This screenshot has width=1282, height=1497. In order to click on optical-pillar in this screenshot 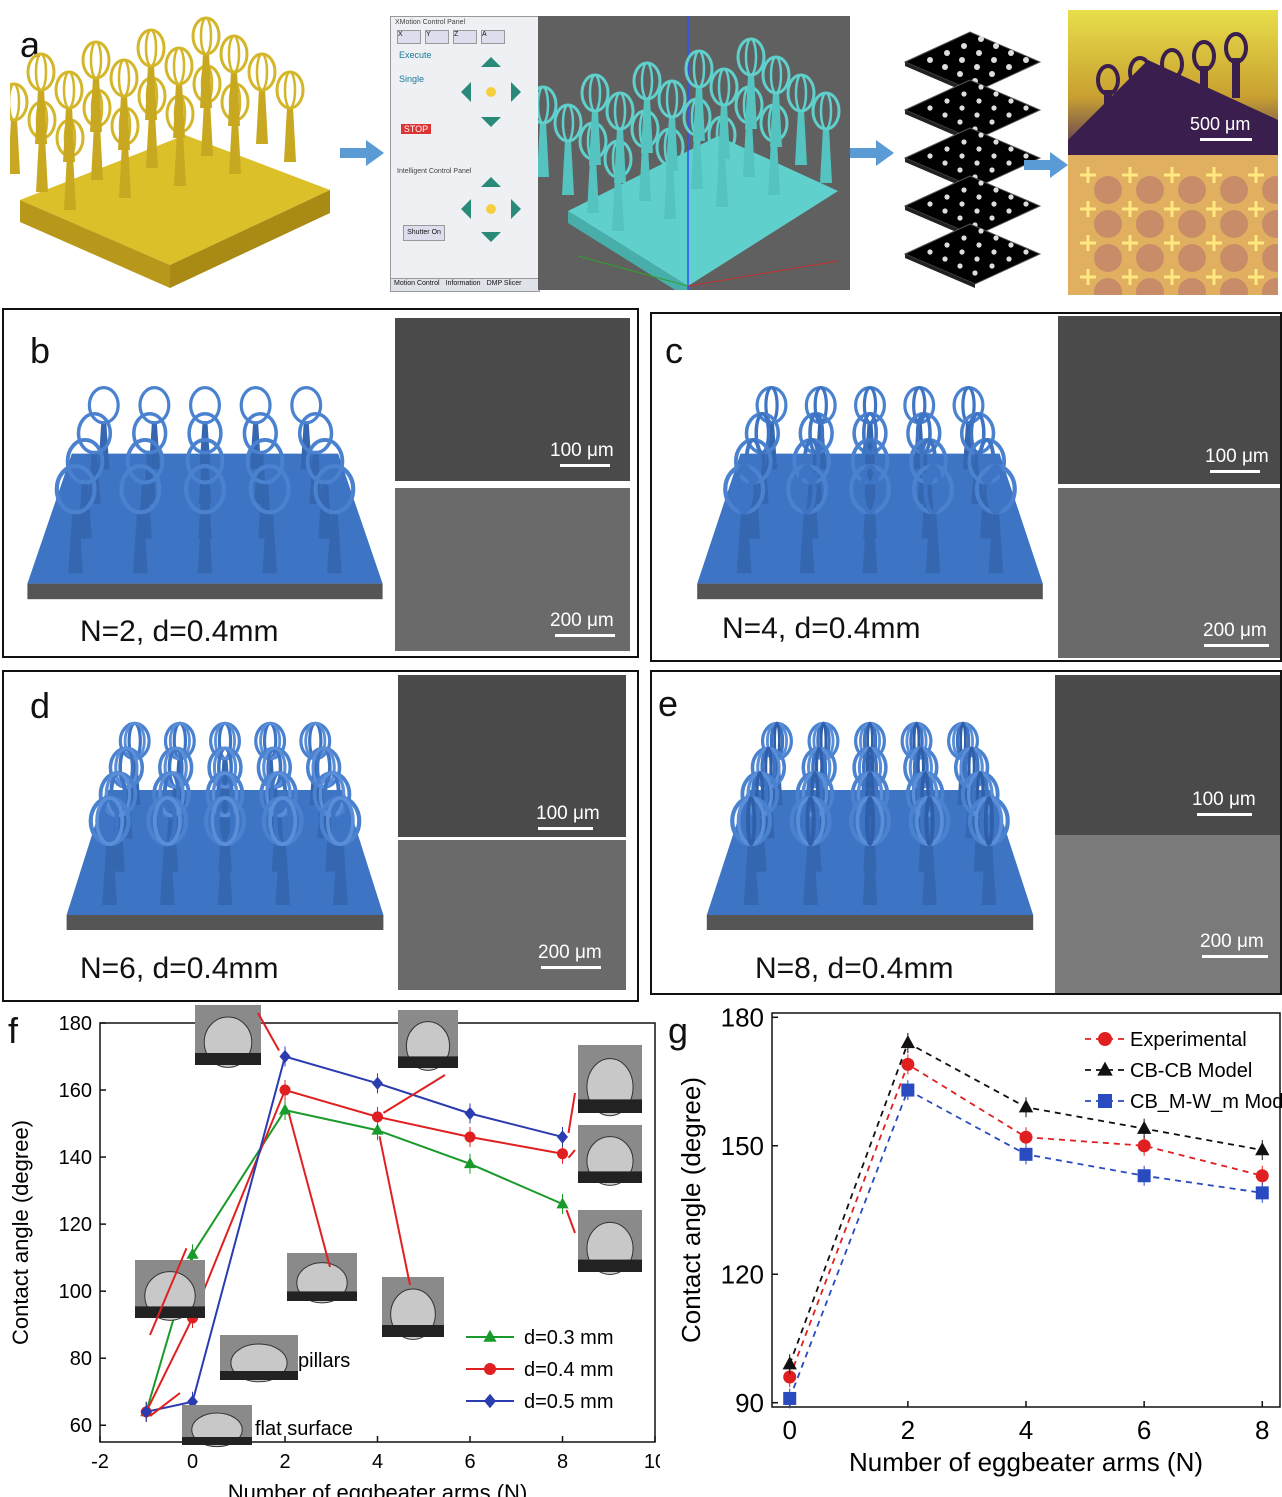, I will do `click(1108, 110)`.